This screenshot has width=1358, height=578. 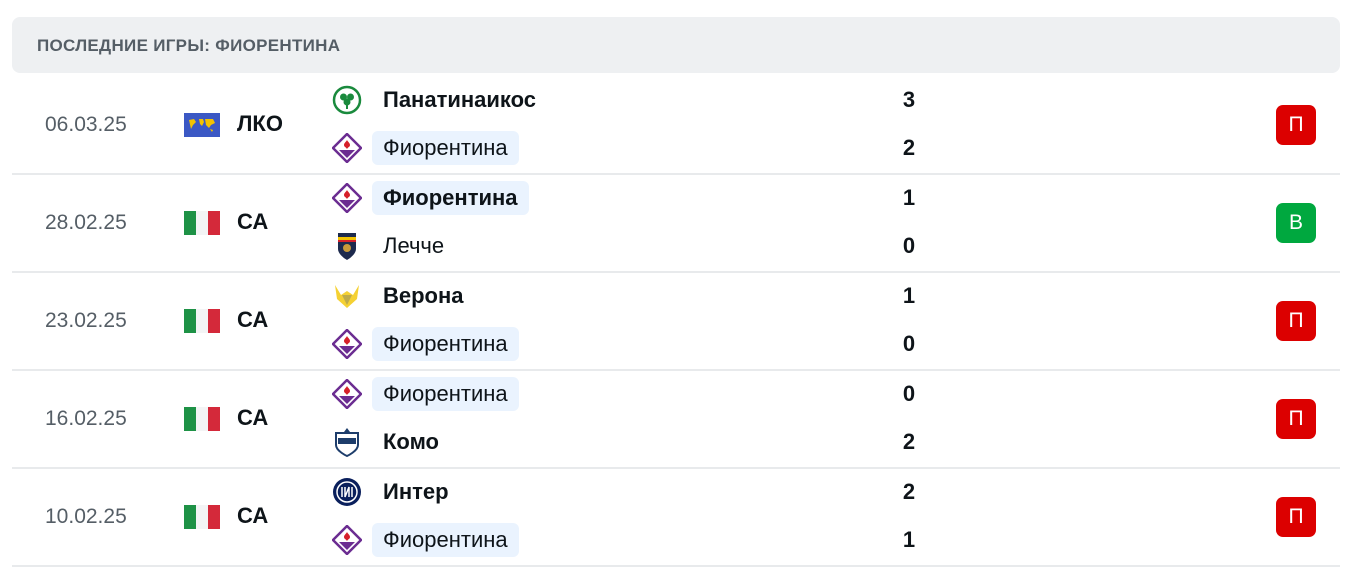 I want to click on lecce-logo-icon, so click(x=347, y=246).